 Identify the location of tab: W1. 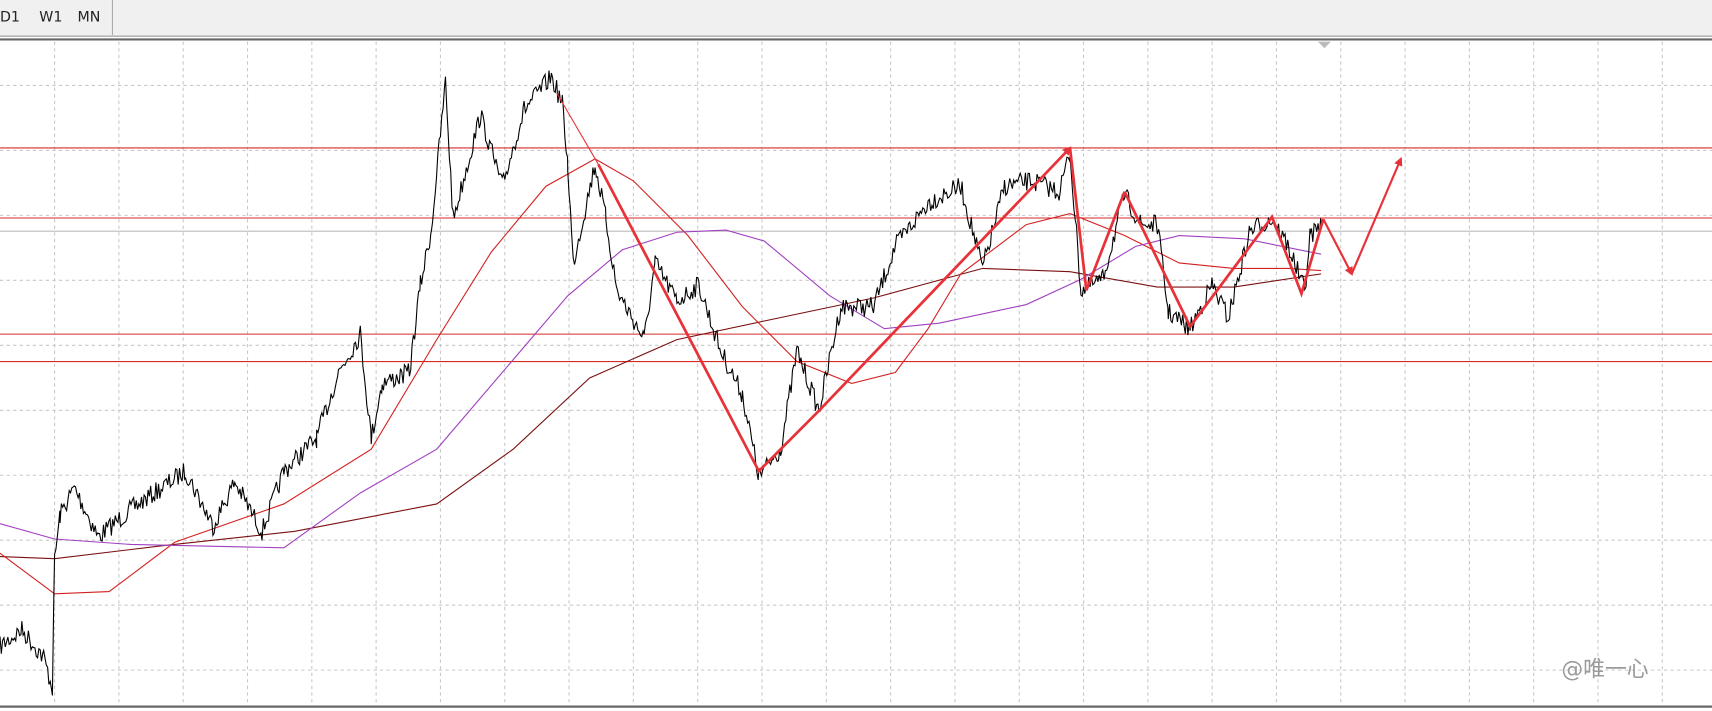
(50, 18).